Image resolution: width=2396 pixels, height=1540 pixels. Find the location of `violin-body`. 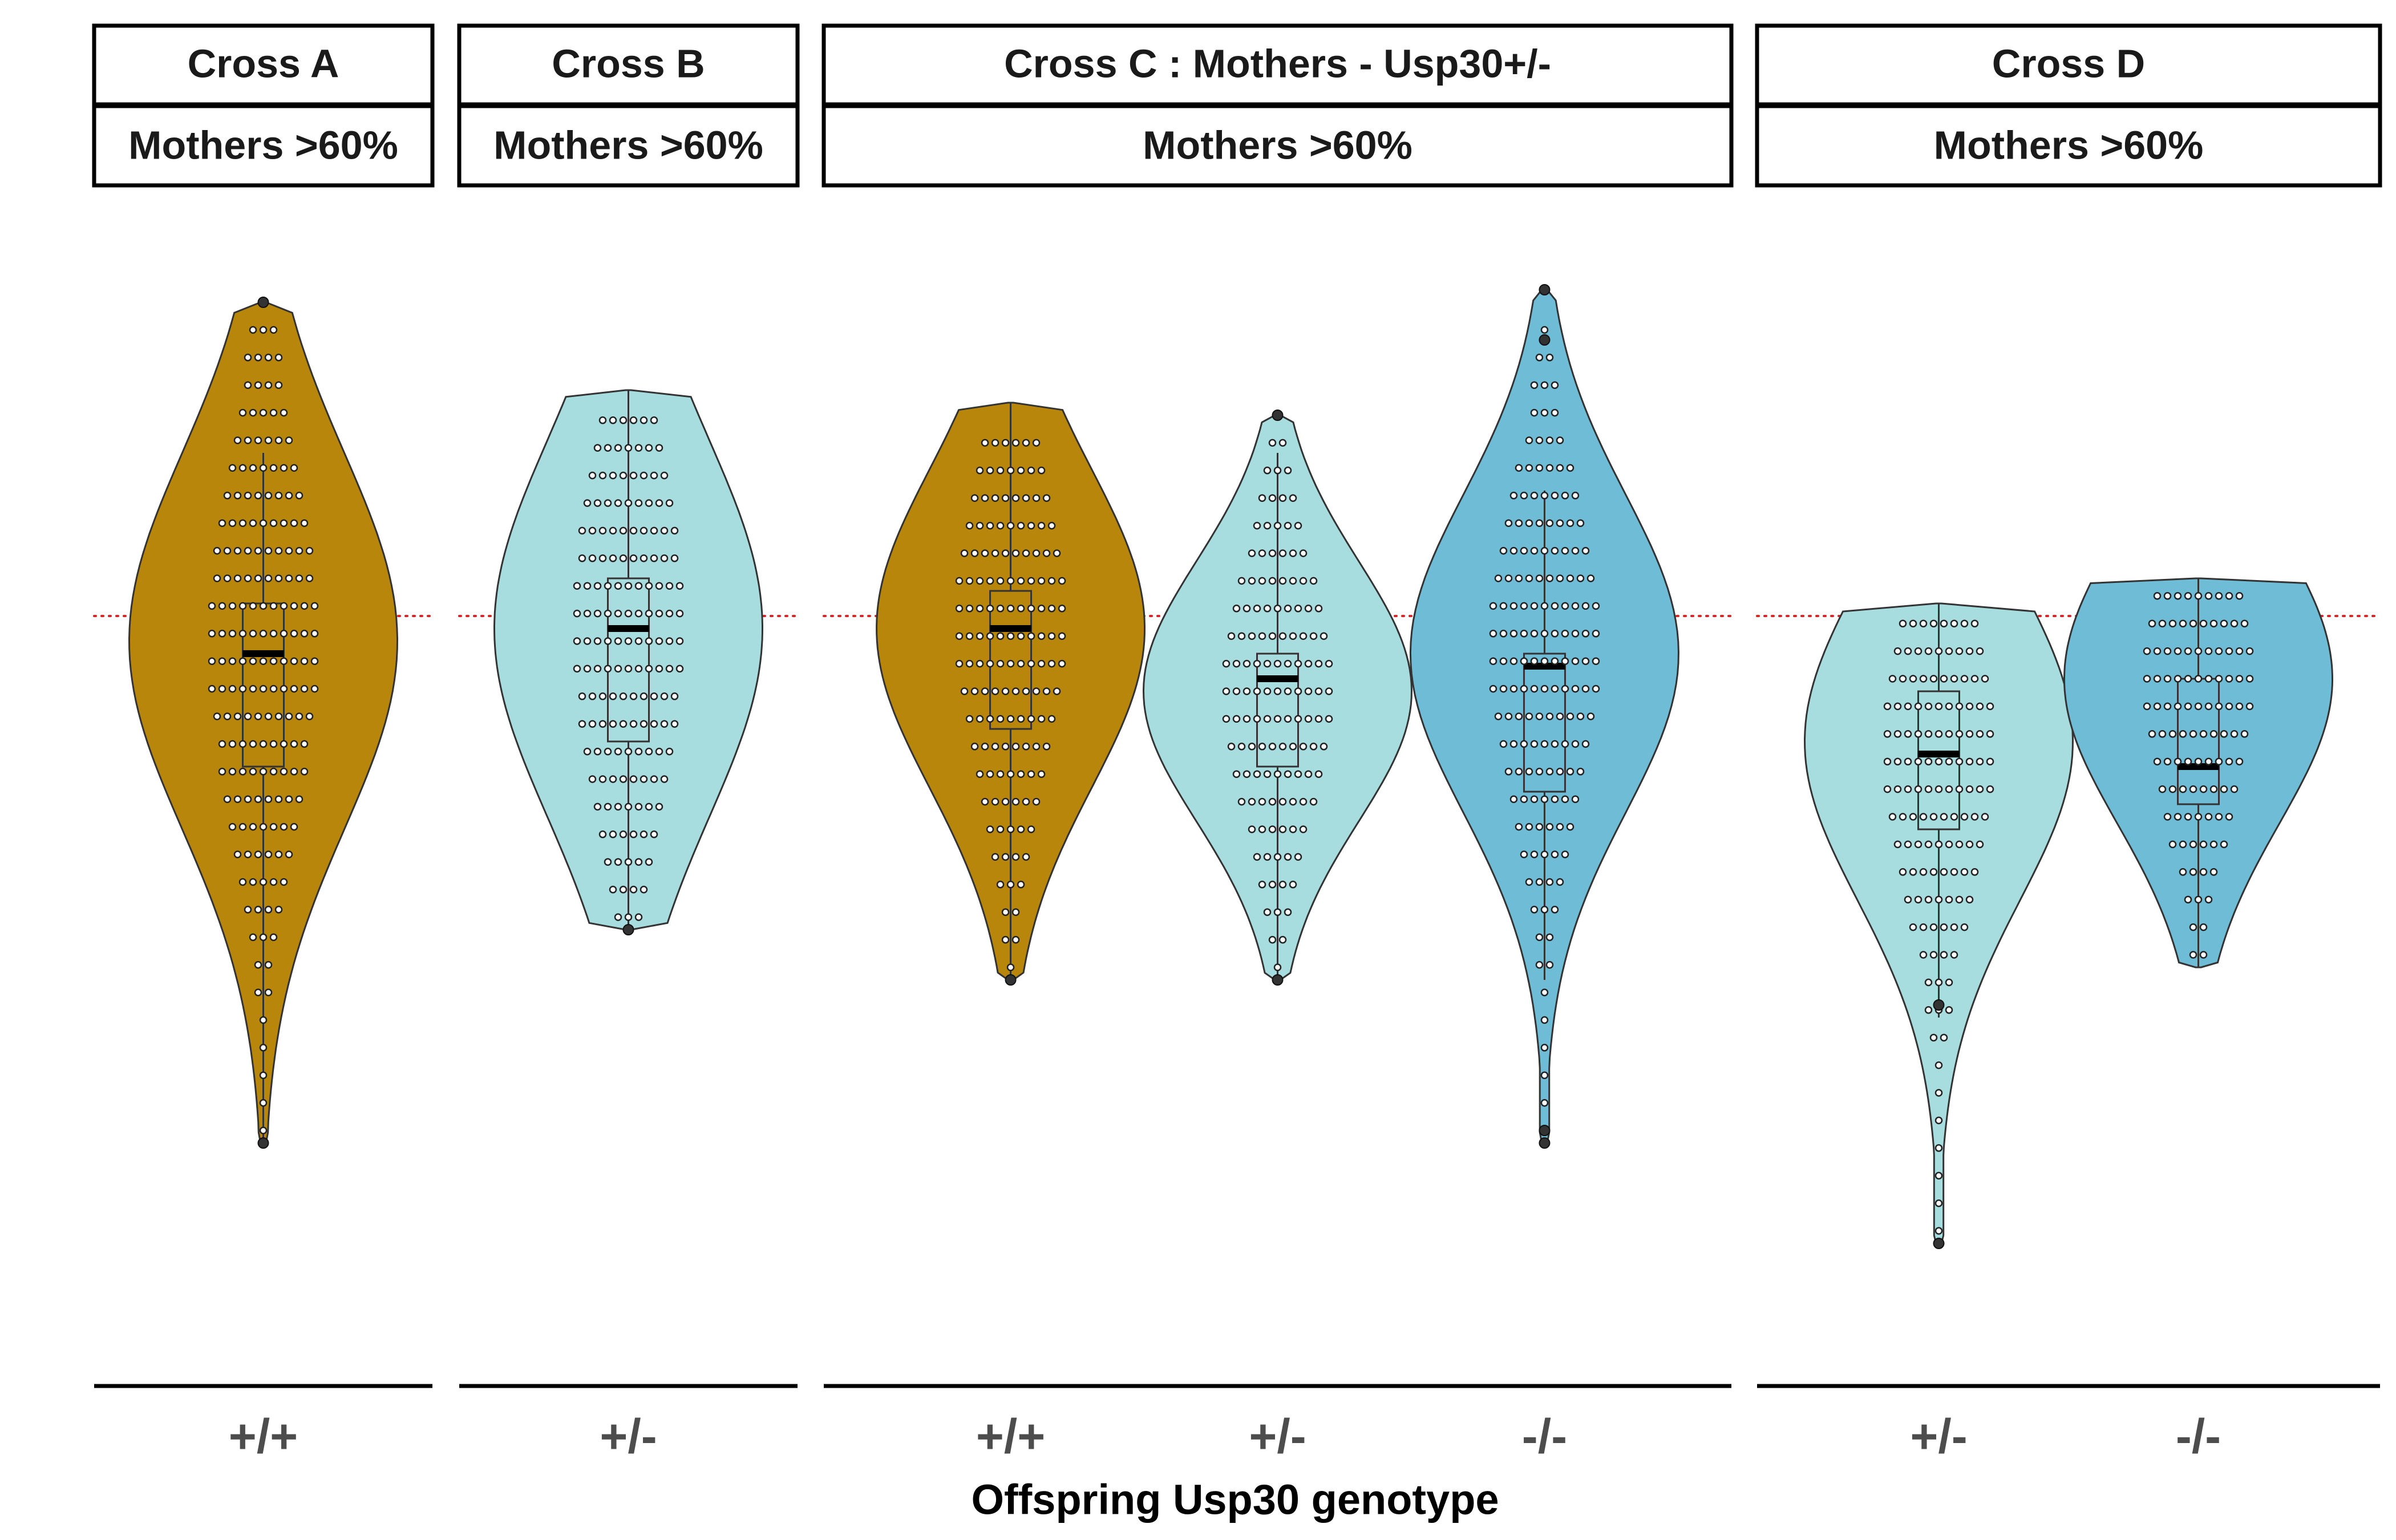

violin-body is located at coordinates (2198, 772).